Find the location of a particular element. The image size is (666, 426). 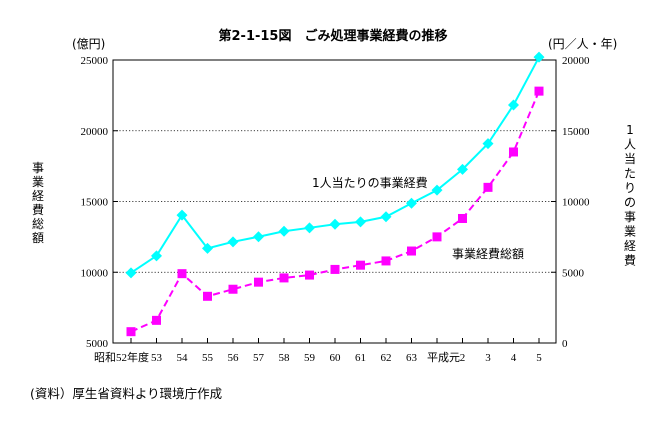

right-axis-unit: (円／人・年) is located at coordinates (582, 44).